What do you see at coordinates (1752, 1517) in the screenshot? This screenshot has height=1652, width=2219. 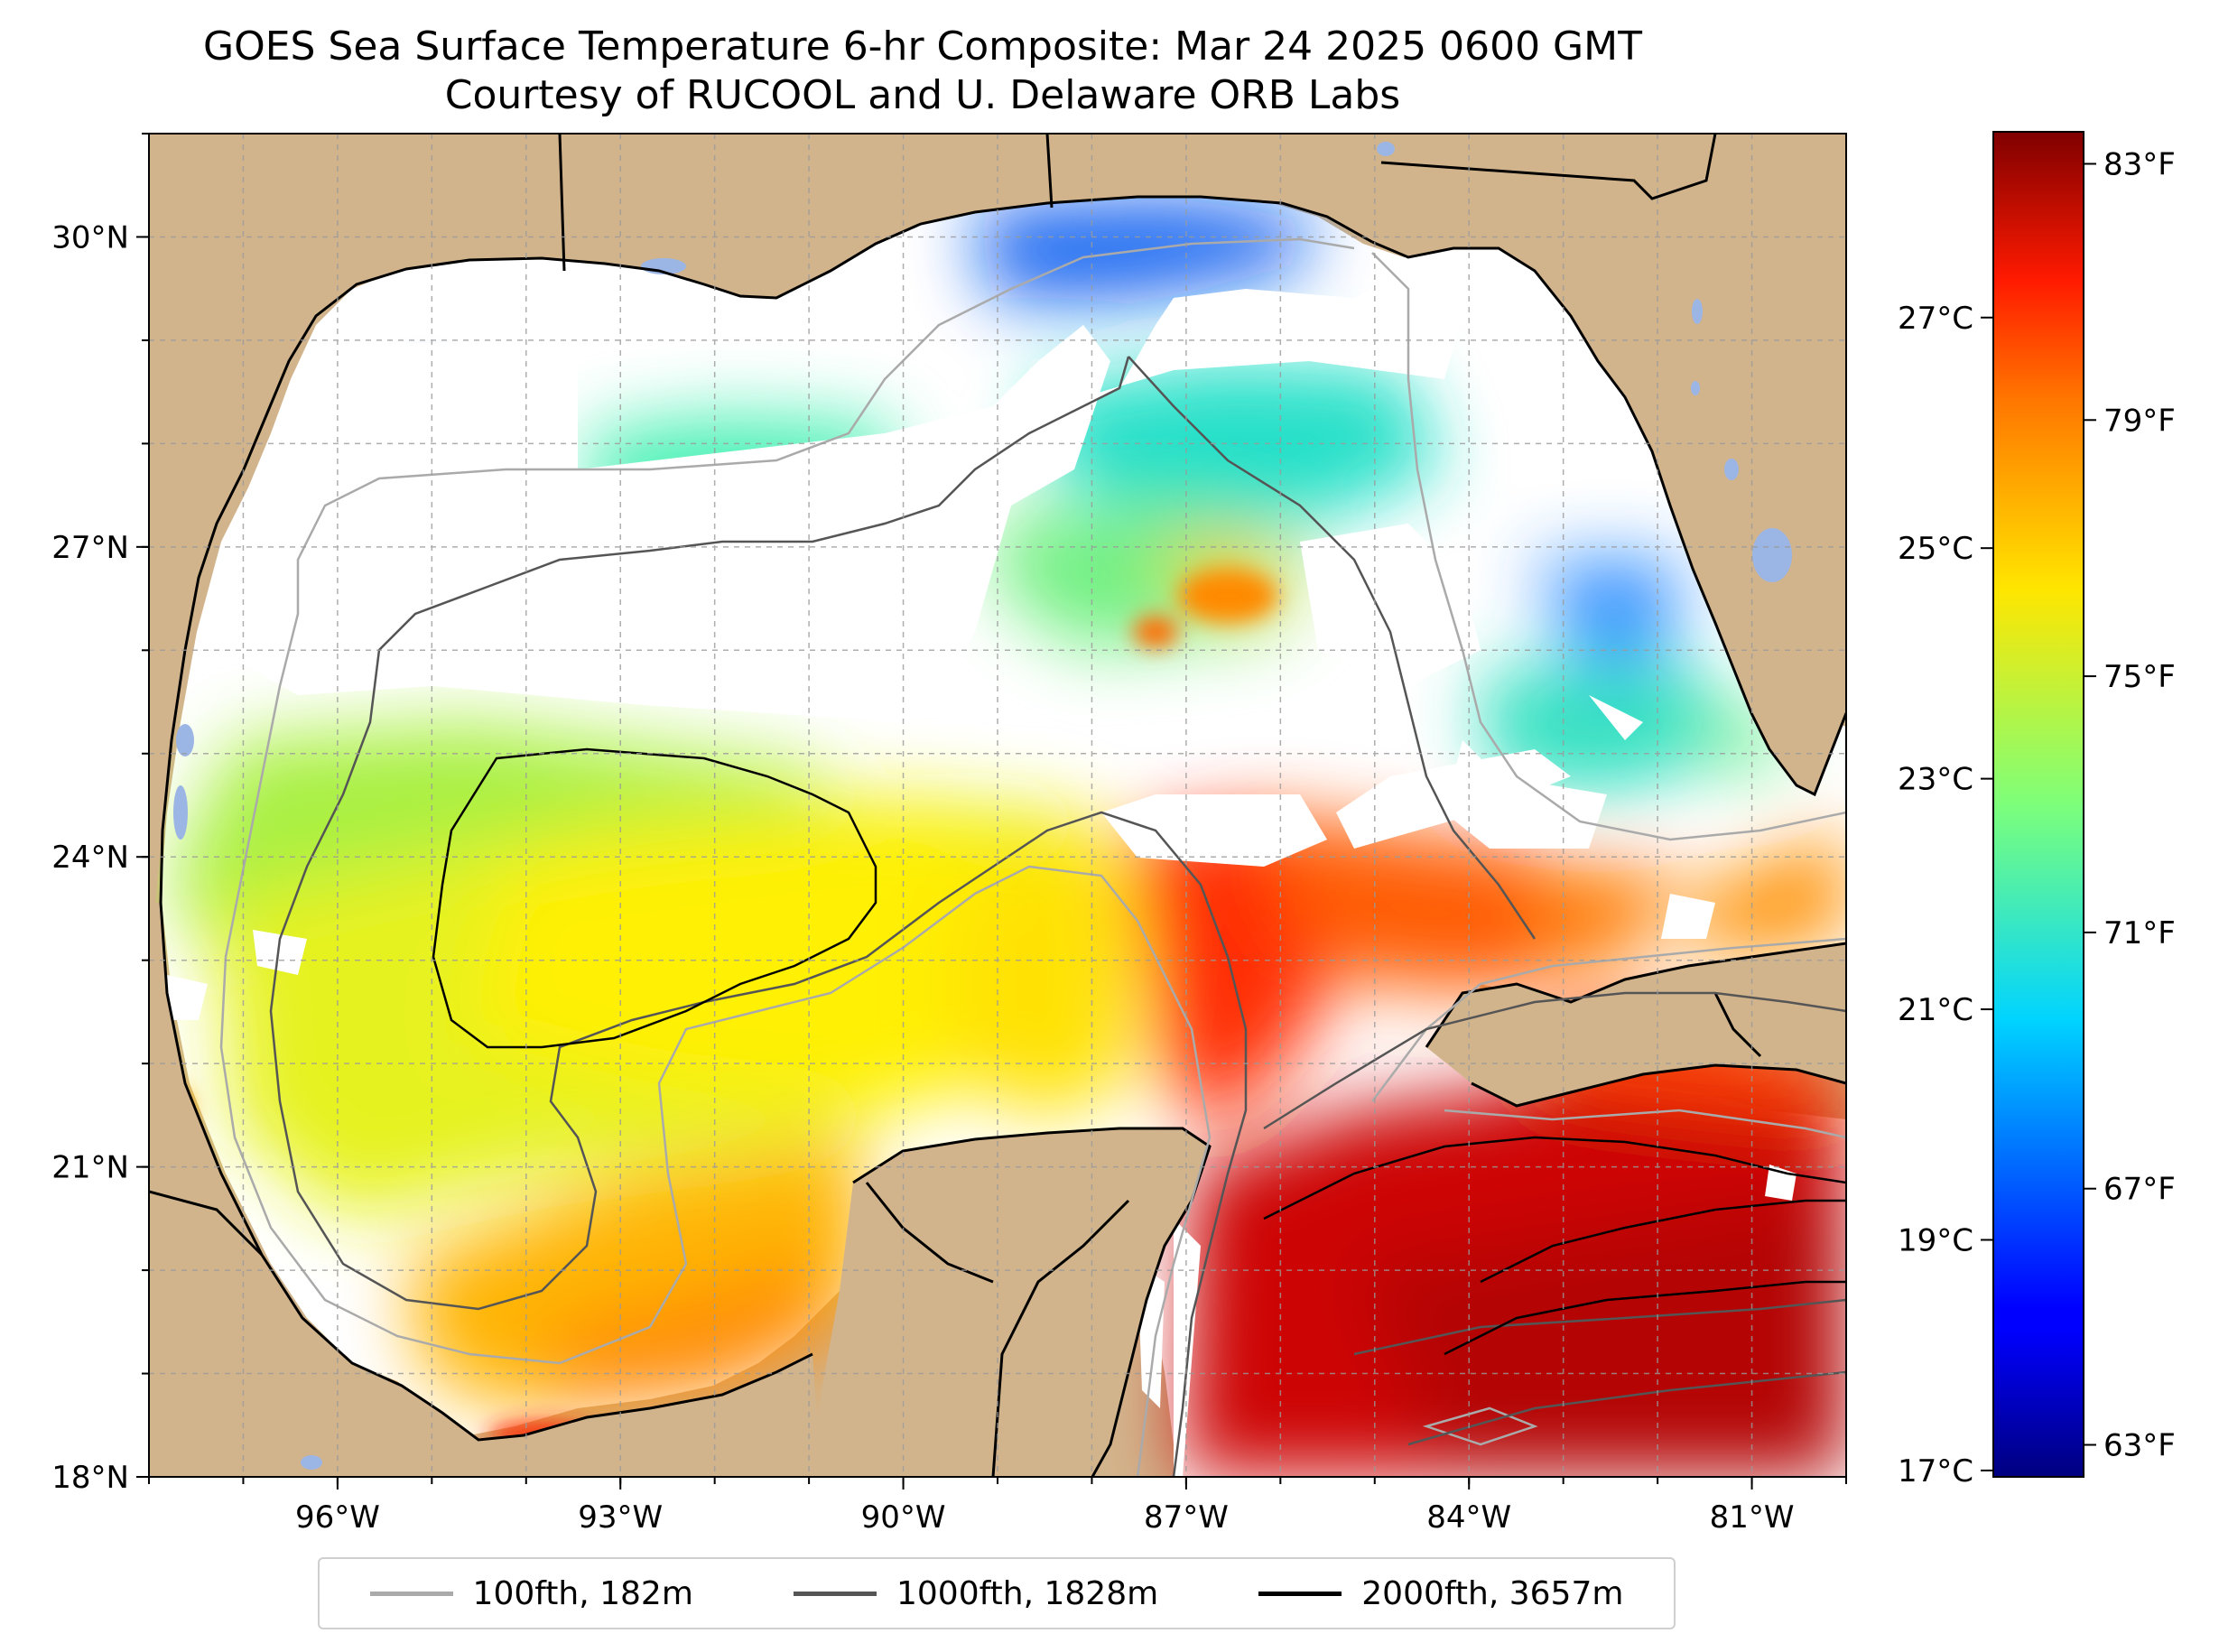 I see `lon-tick-label: 81°W` at bounding box center [1752, 1517].